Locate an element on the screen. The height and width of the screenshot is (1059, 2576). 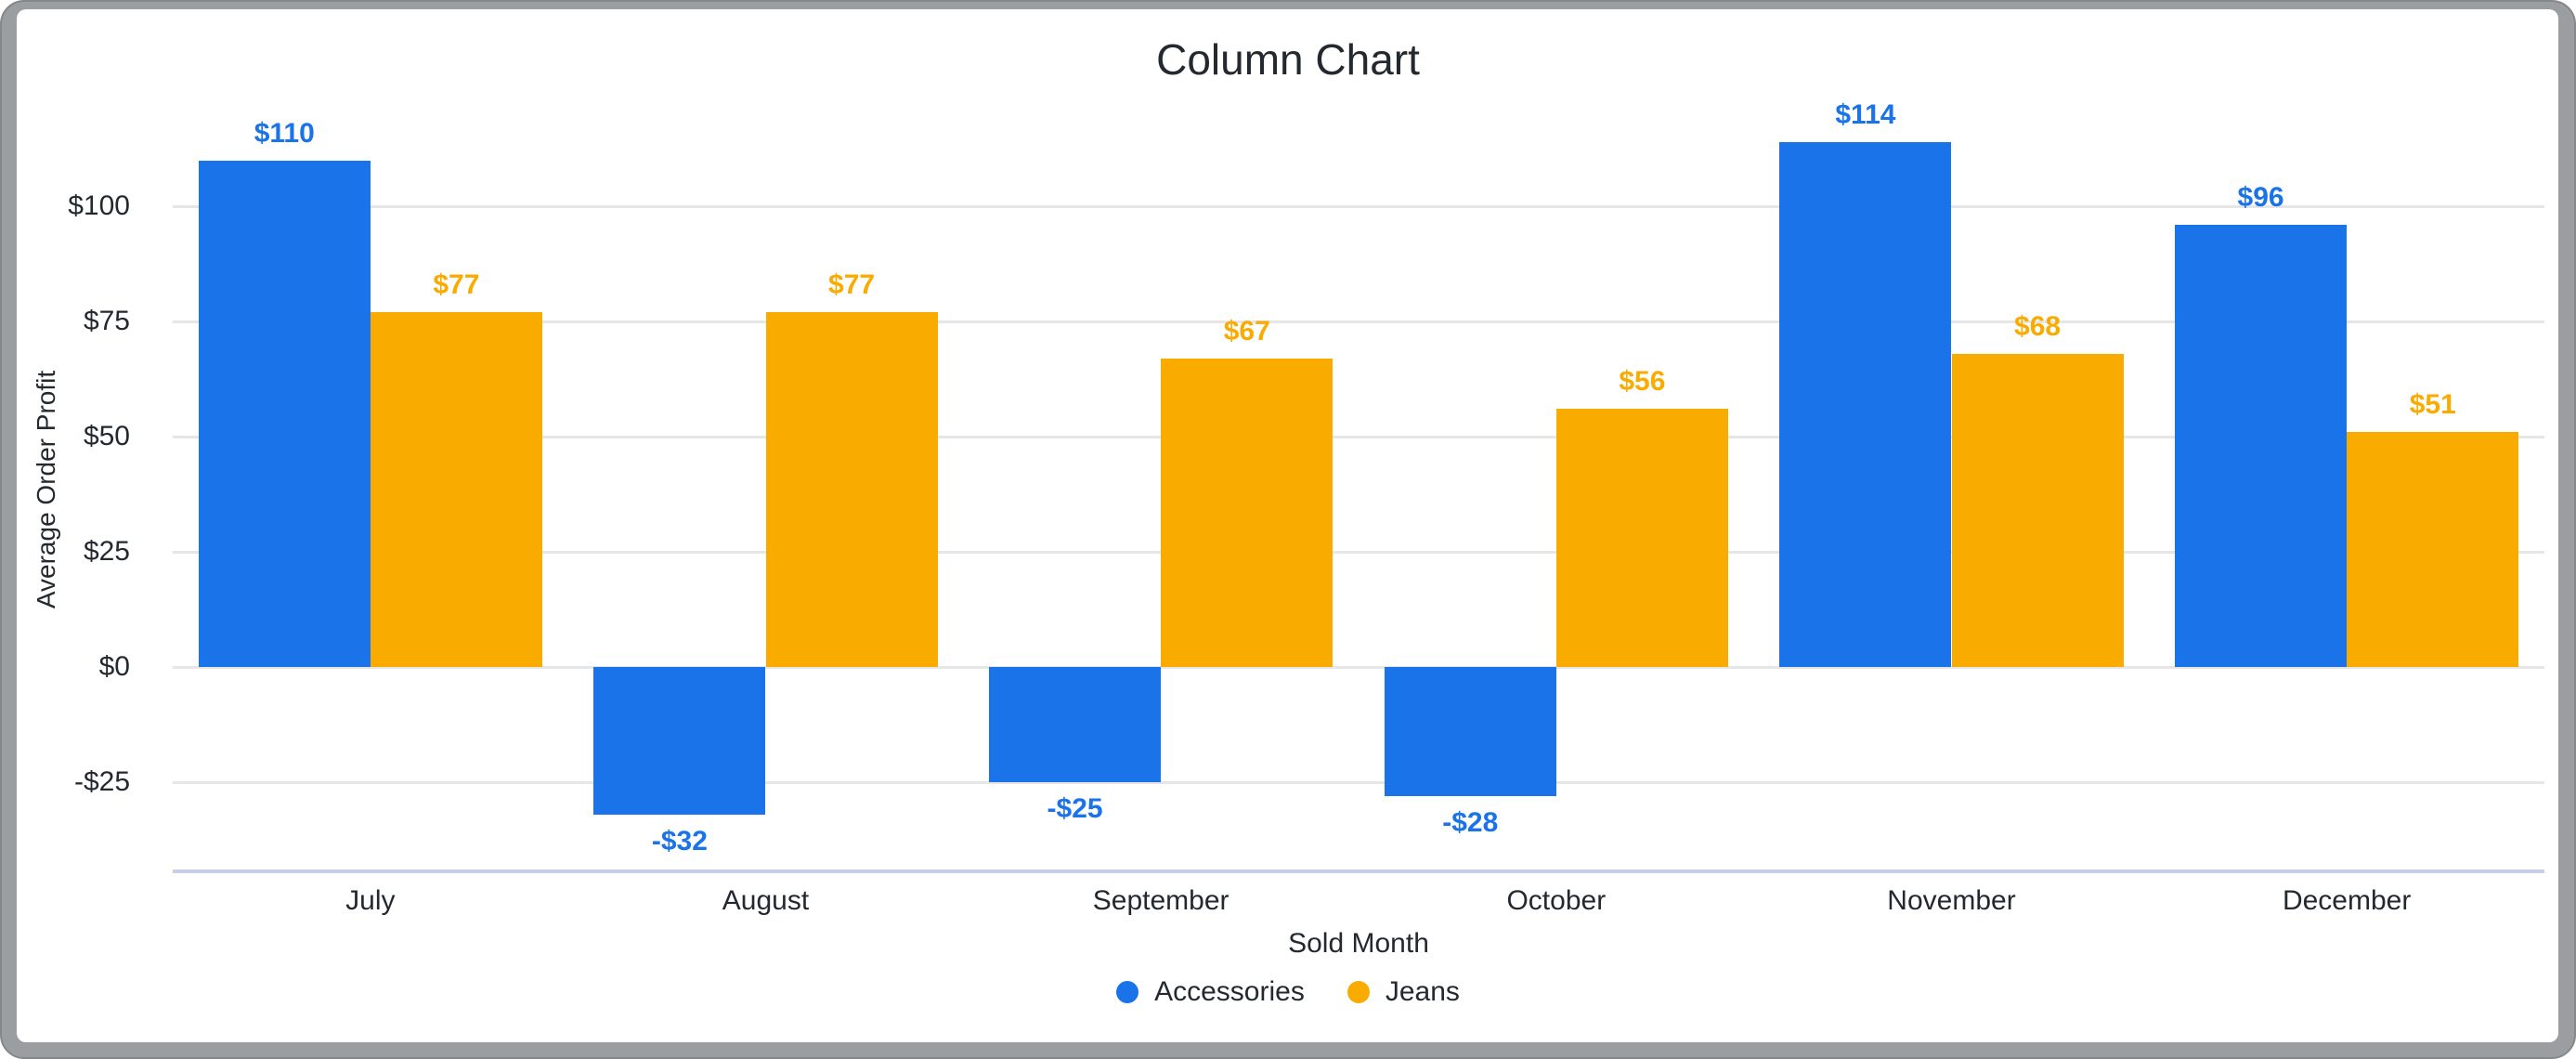
chart-title: Column Chart is located at coordinates (1288, 59).